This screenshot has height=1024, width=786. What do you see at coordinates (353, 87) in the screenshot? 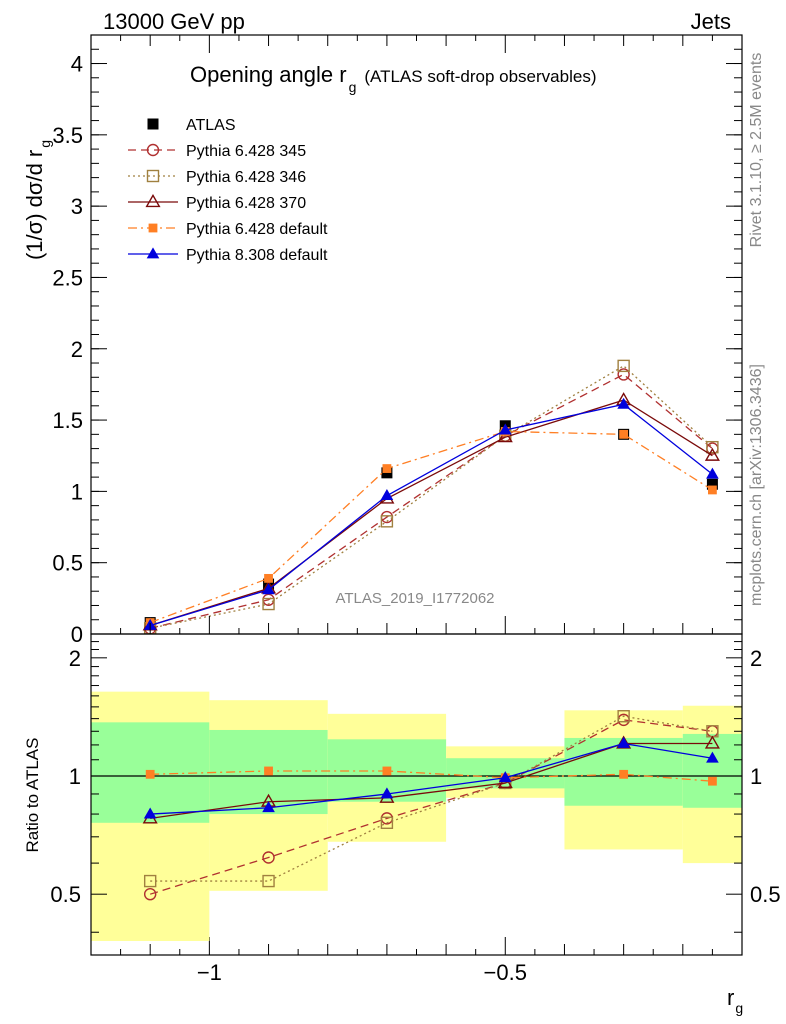
I see `title-sub: g` at bounding box center [353, 87].